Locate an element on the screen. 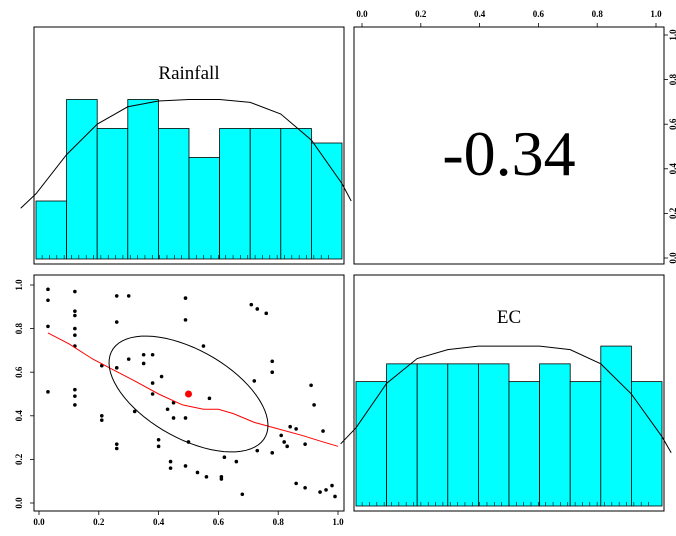 The width and height of the screenshot is (676, 536). y-left-tick-label-2: 0.4 is located at coordinates (19, 416).